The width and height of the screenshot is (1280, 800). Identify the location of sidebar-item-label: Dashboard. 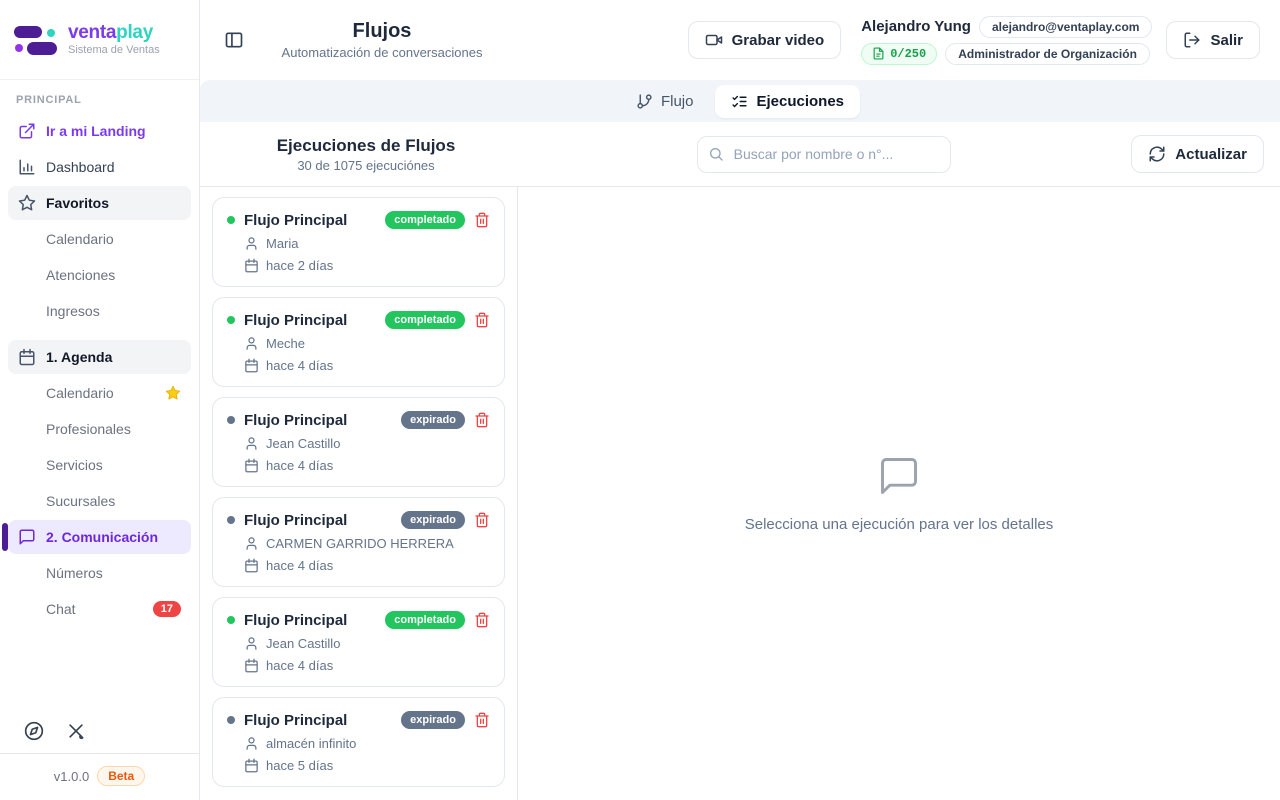
(80, 167).